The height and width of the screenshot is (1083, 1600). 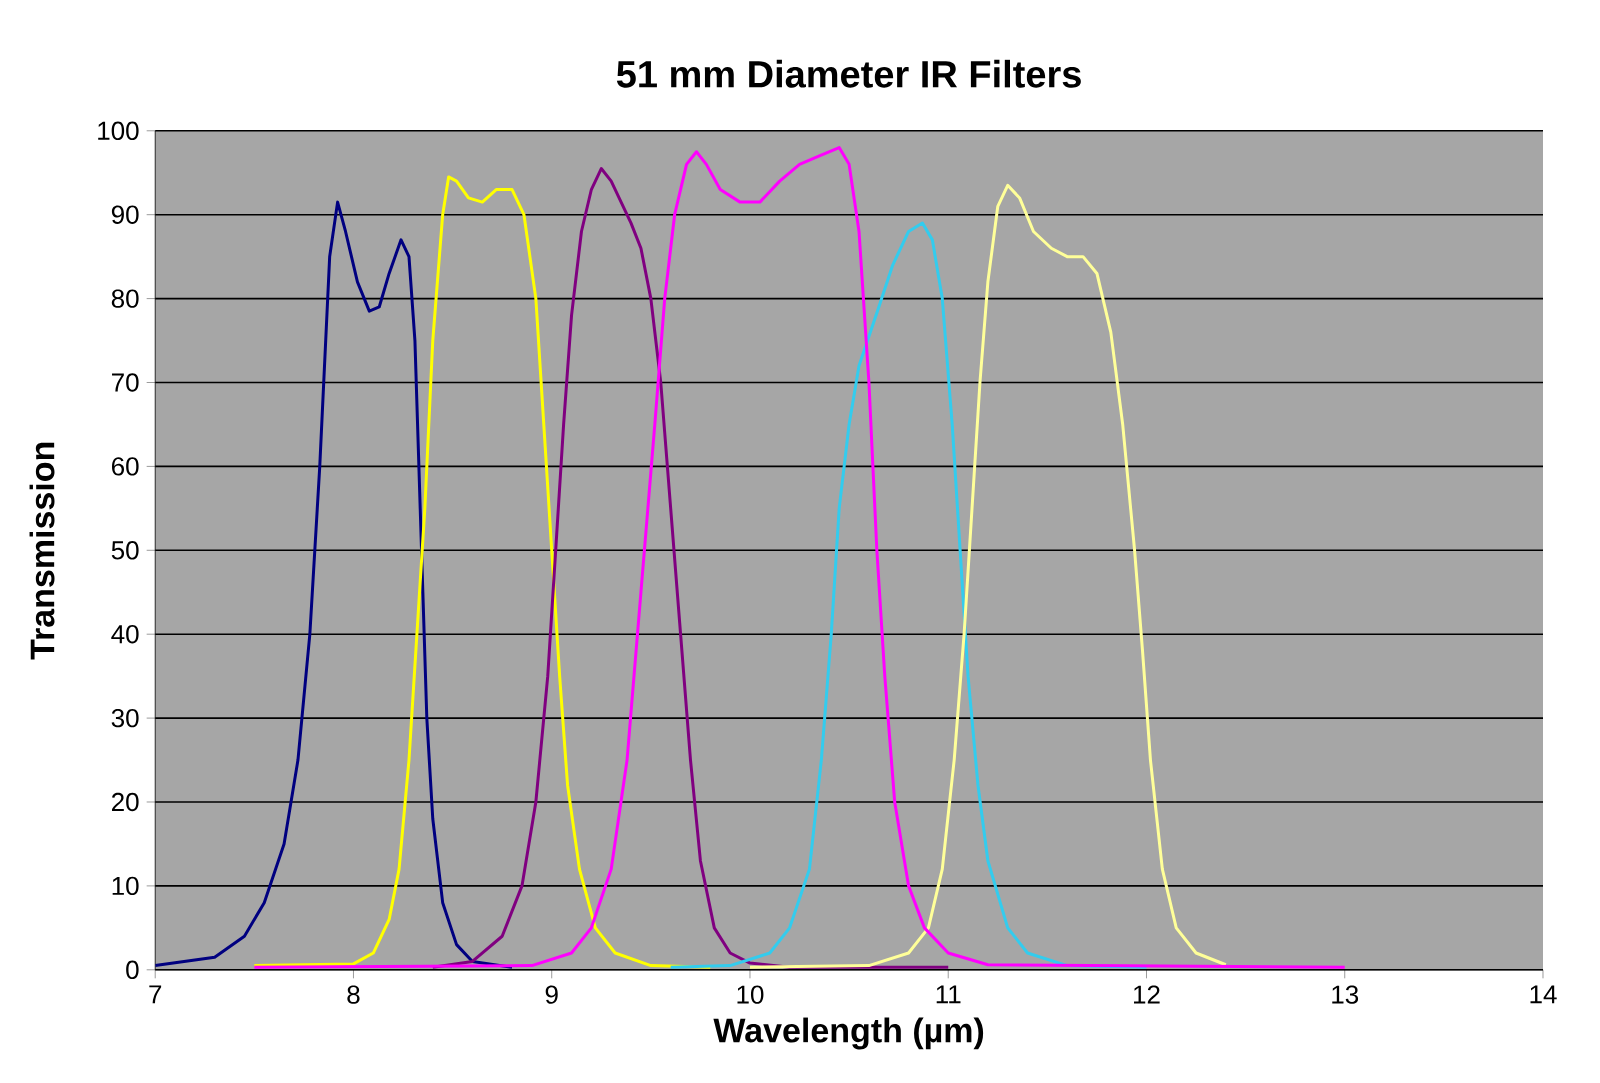 What do you see at coordinates (1543, 994) in the screenshot?
I see `x-tick-label: 14` at bounding box center [1543, 994].